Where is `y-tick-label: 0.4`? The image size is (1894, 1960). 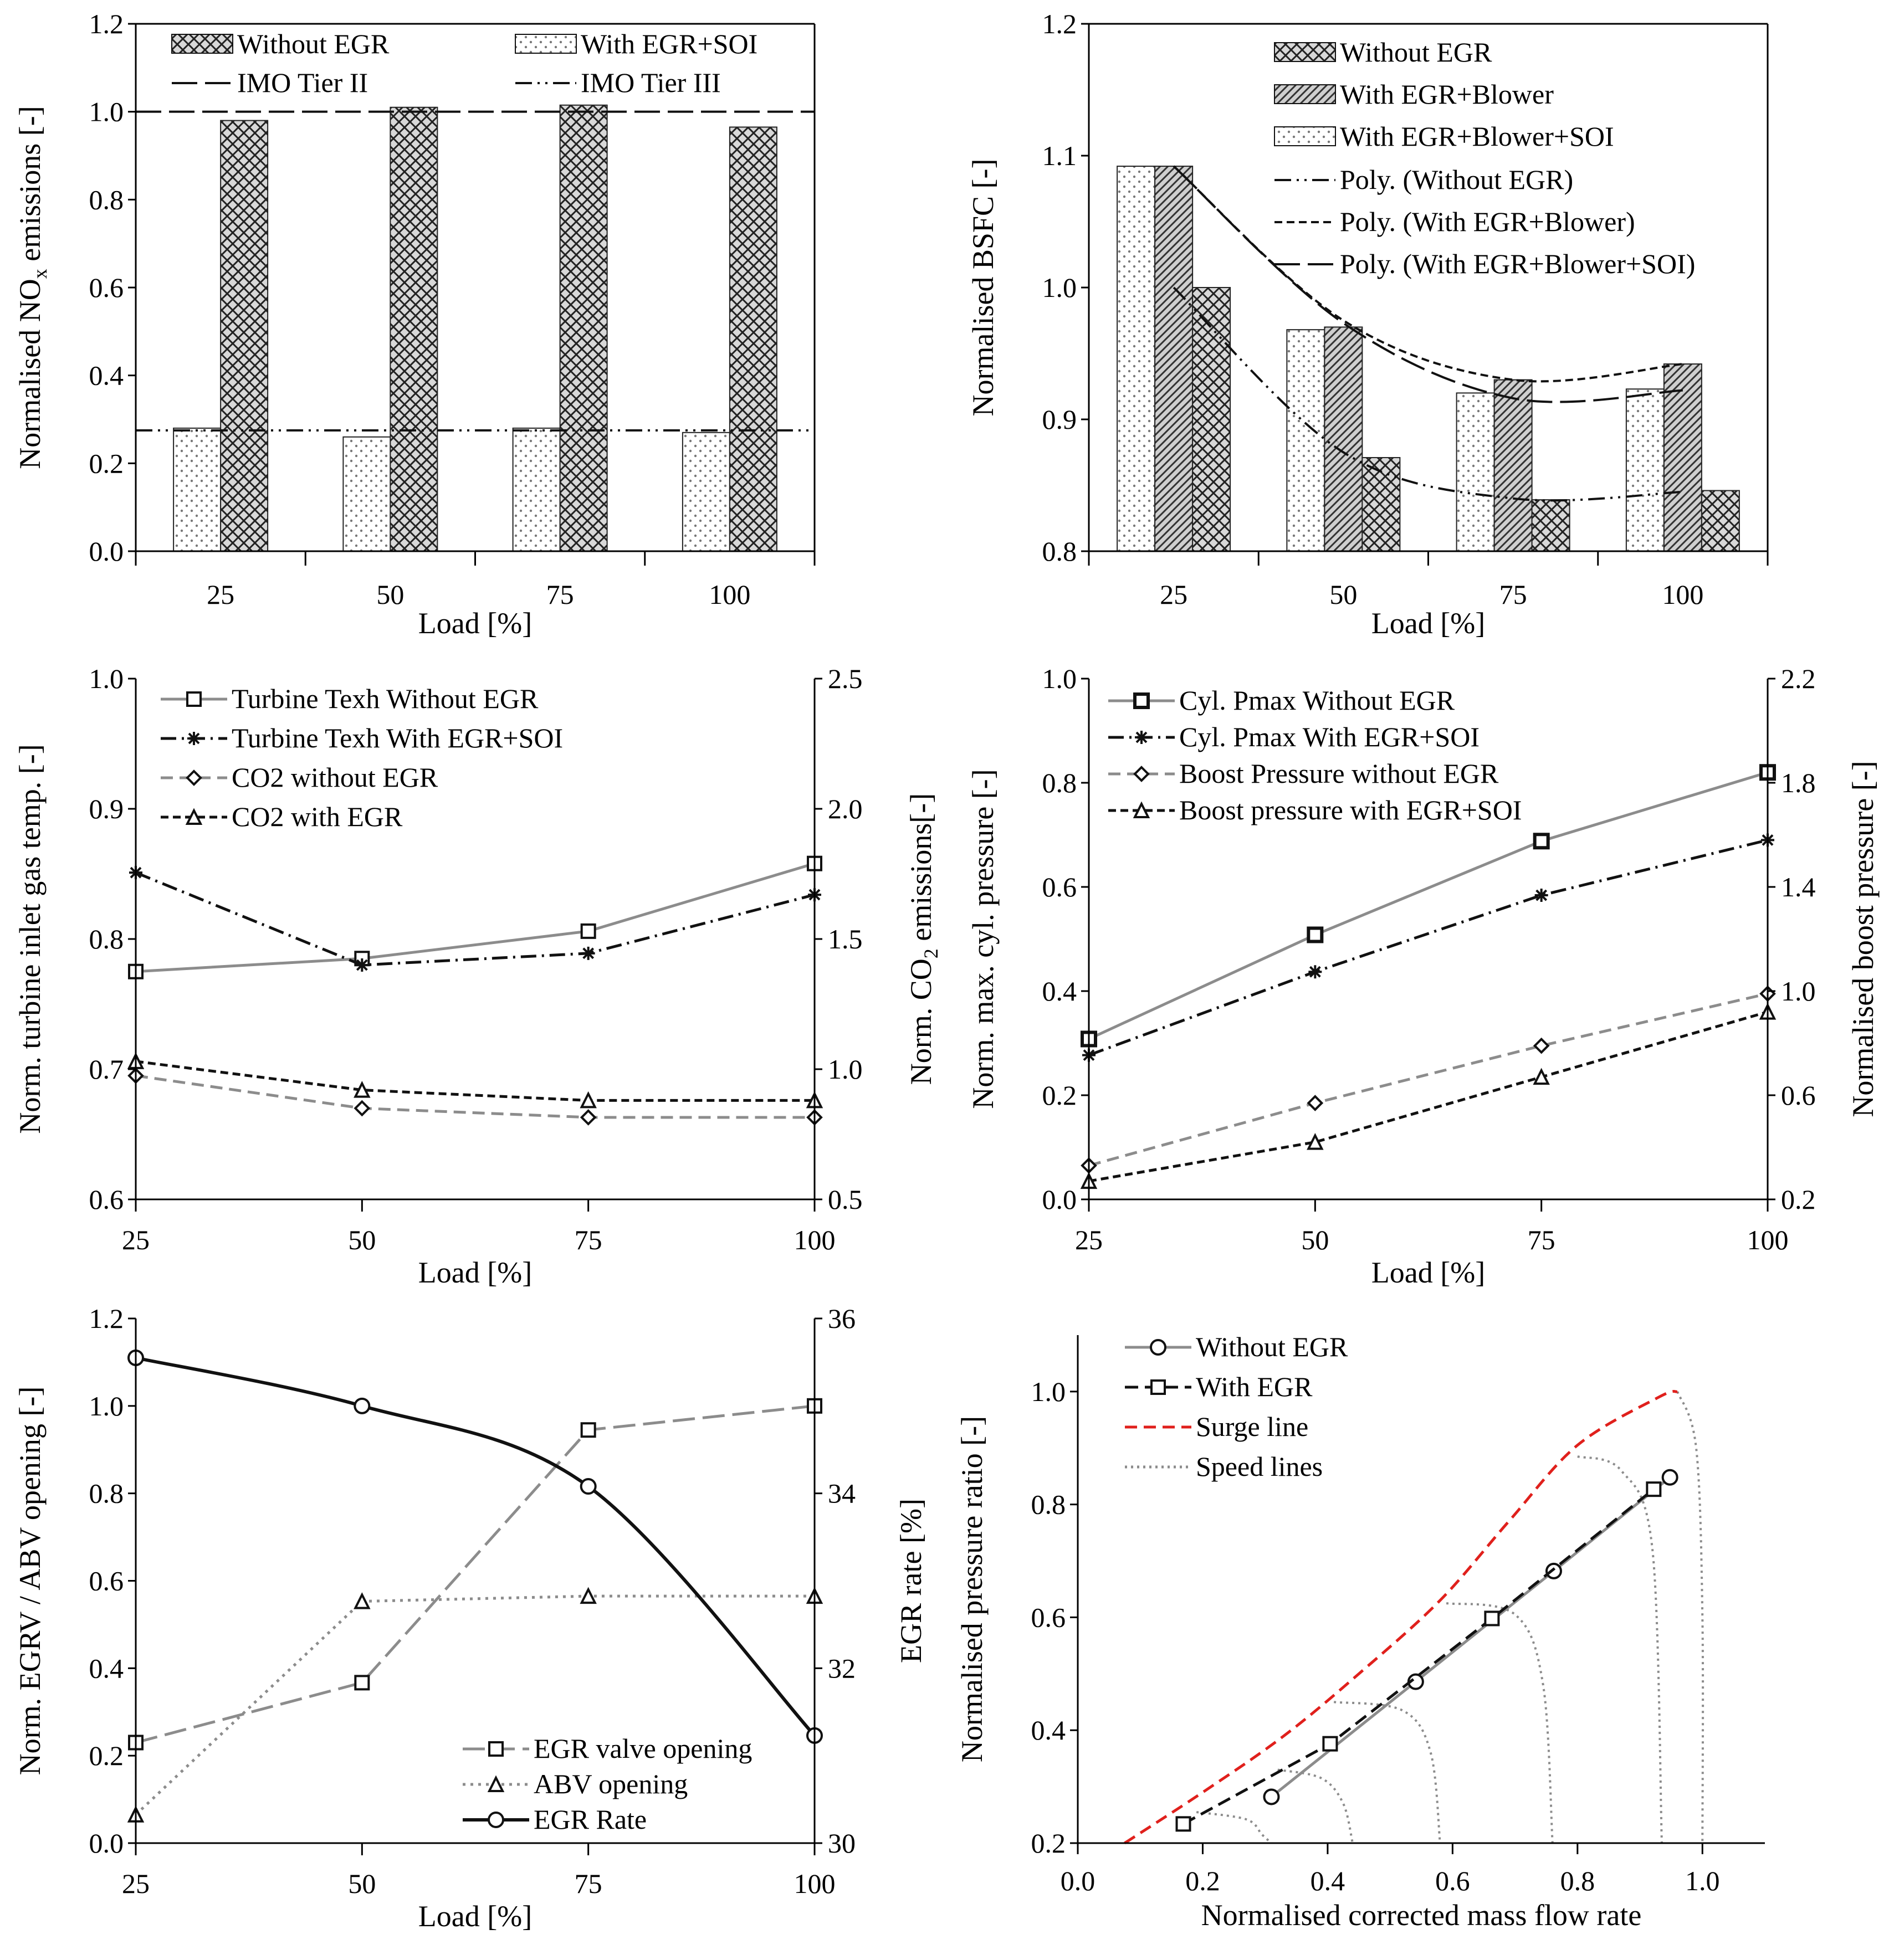
y-tick-label: 0.4 is located at coordinates (1059, 991).